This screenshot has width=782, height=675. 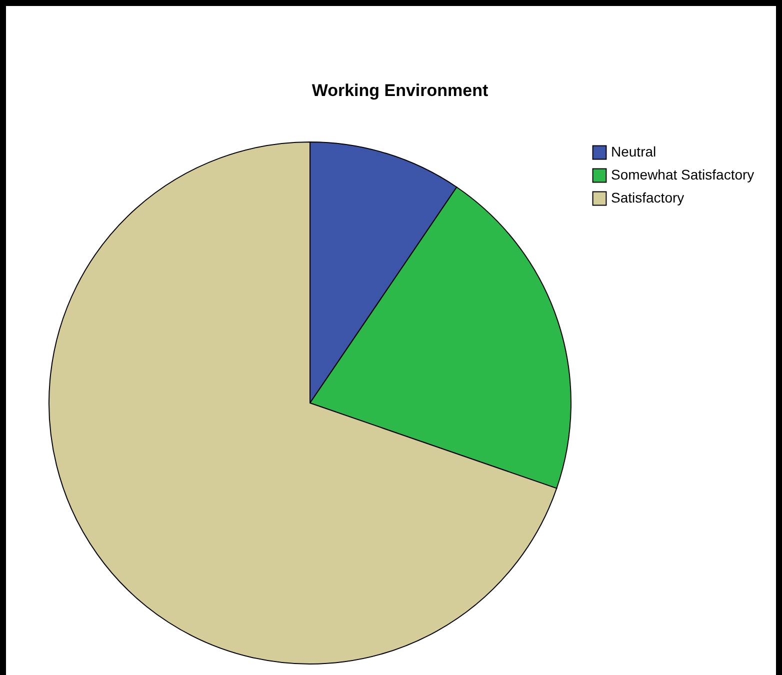 What do you see at coordinates (633, 152) in the screenshot?
I see `legend-label: Neutral` at bounding box center [633, 152].